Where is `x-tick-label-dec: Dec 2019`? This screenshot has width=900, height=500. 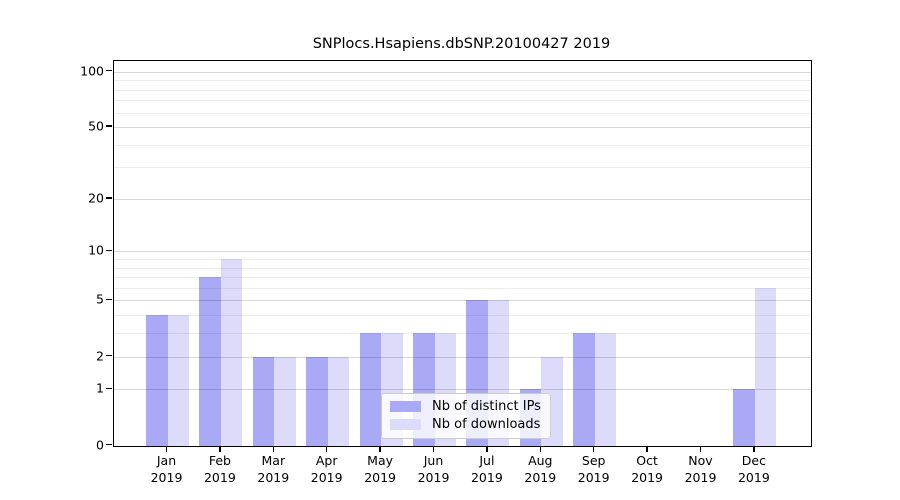
x-tick-label-dec: Dec 2019 is located at coordinates (754, 469).